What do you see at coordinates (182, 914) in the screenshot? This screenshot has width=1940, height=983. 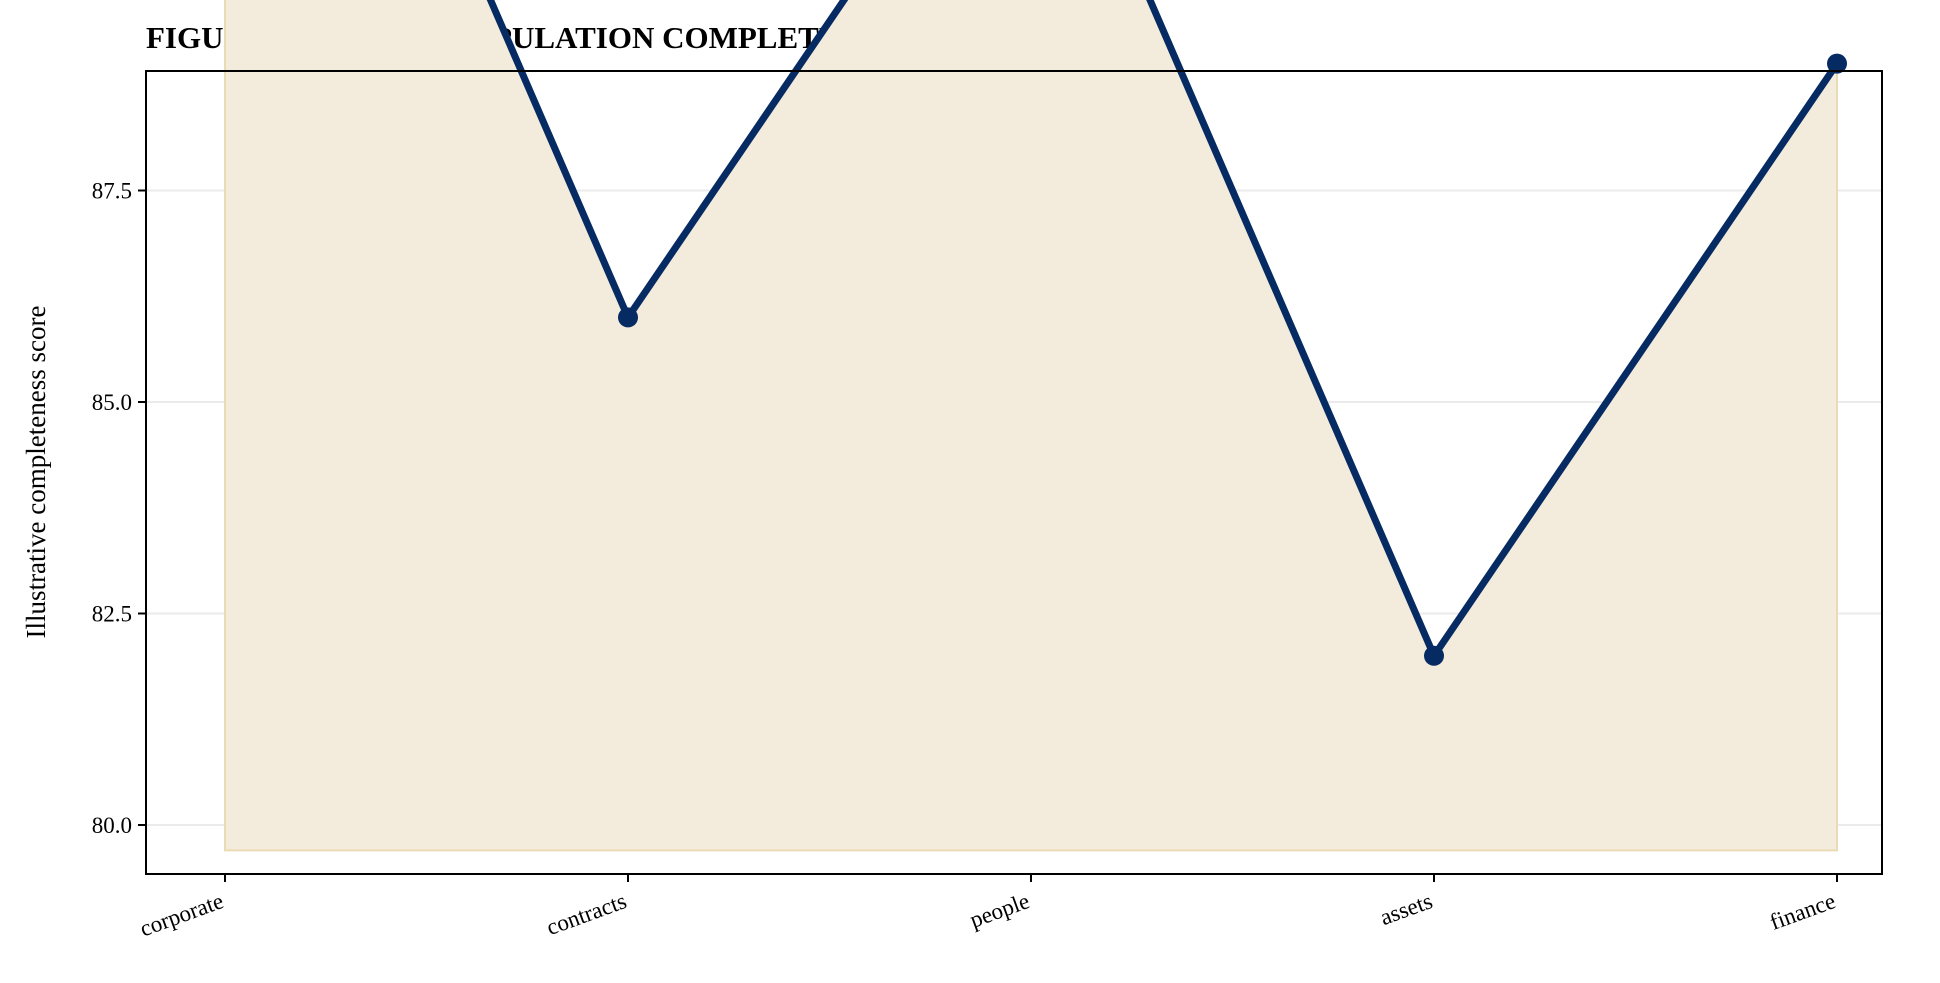 I see `x-tick-label-corporate: corporate` at bounding box center [182, 914].